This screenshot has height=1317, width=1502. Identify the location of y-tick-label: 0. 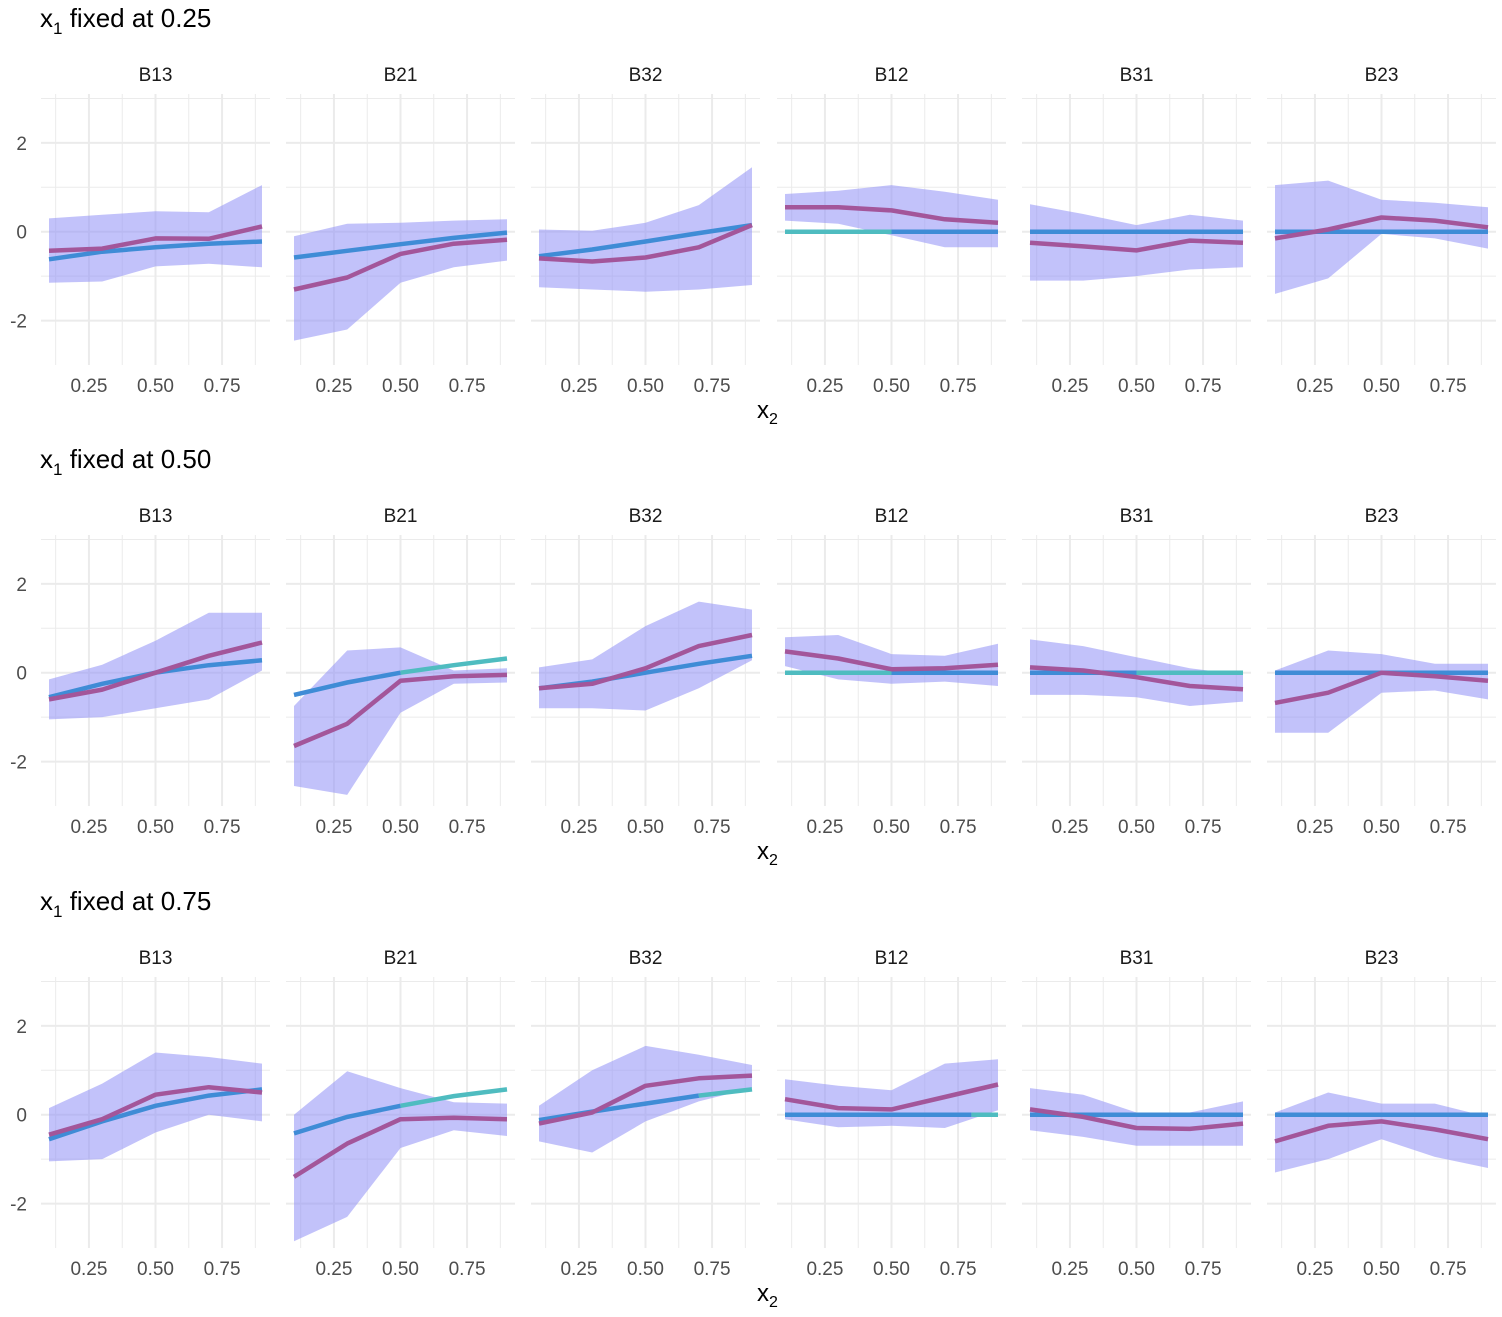
(21, 233).